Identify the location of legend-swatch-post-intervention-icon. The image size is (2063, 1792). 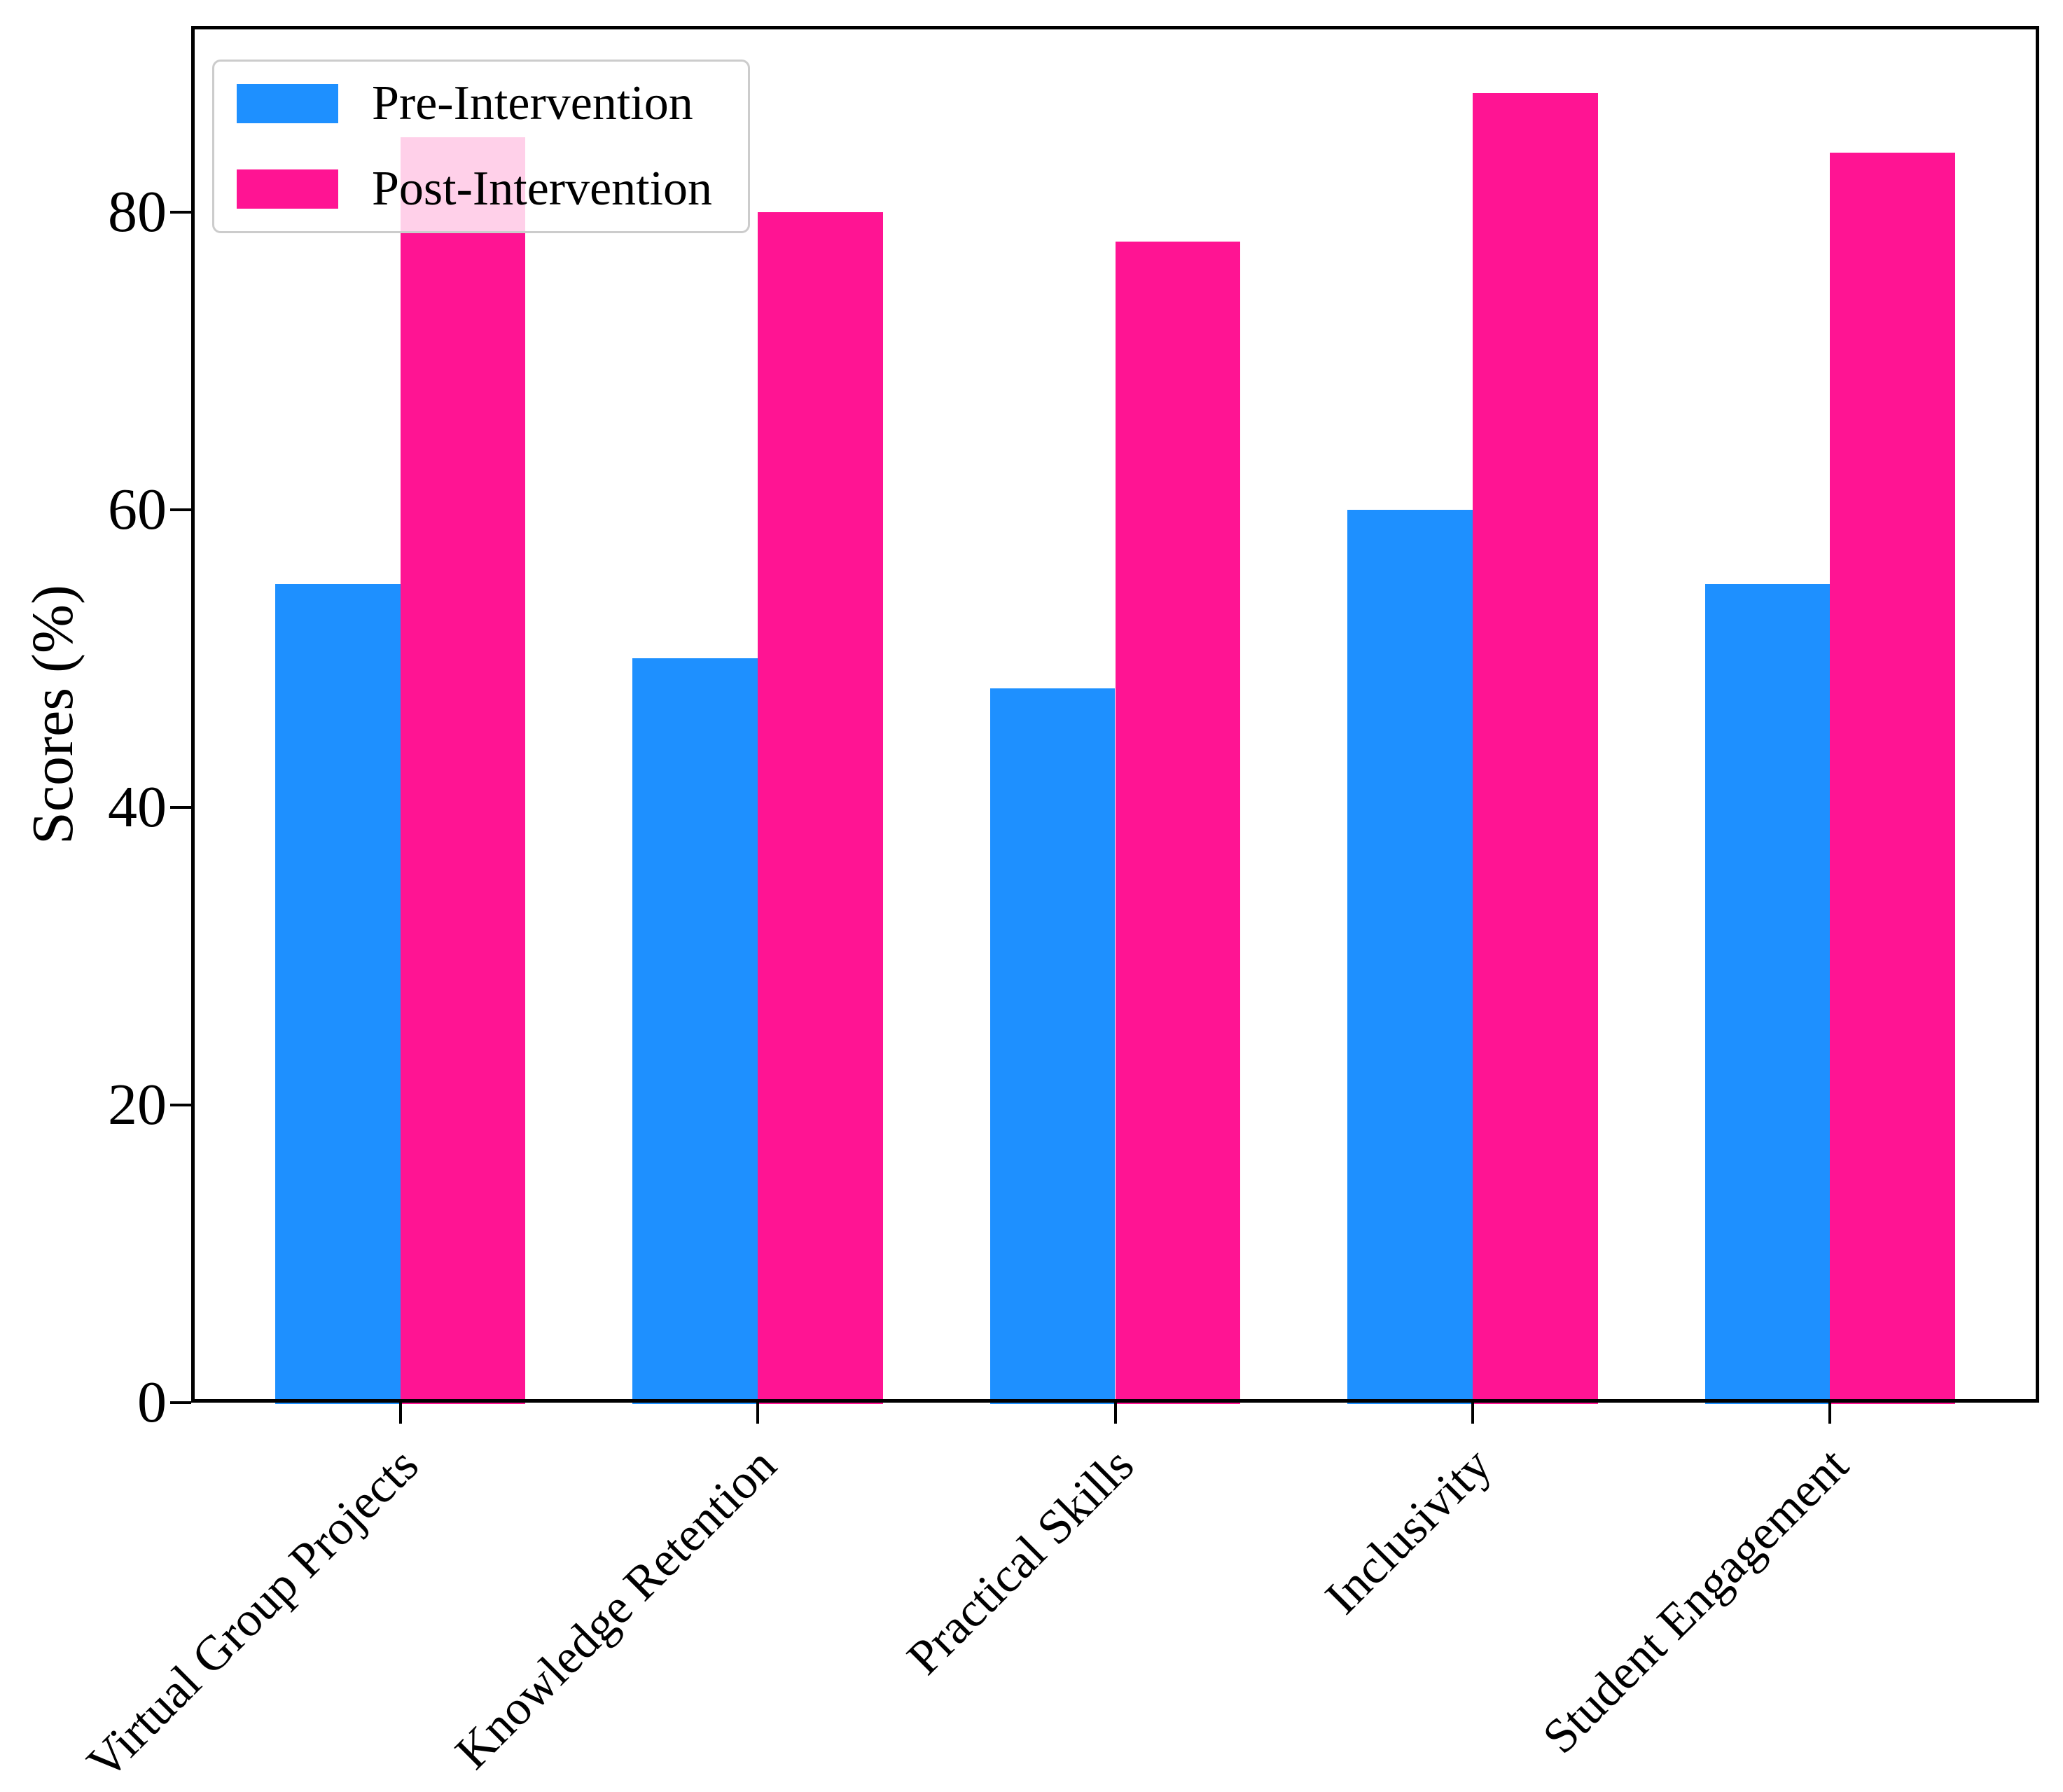
(287, 189).